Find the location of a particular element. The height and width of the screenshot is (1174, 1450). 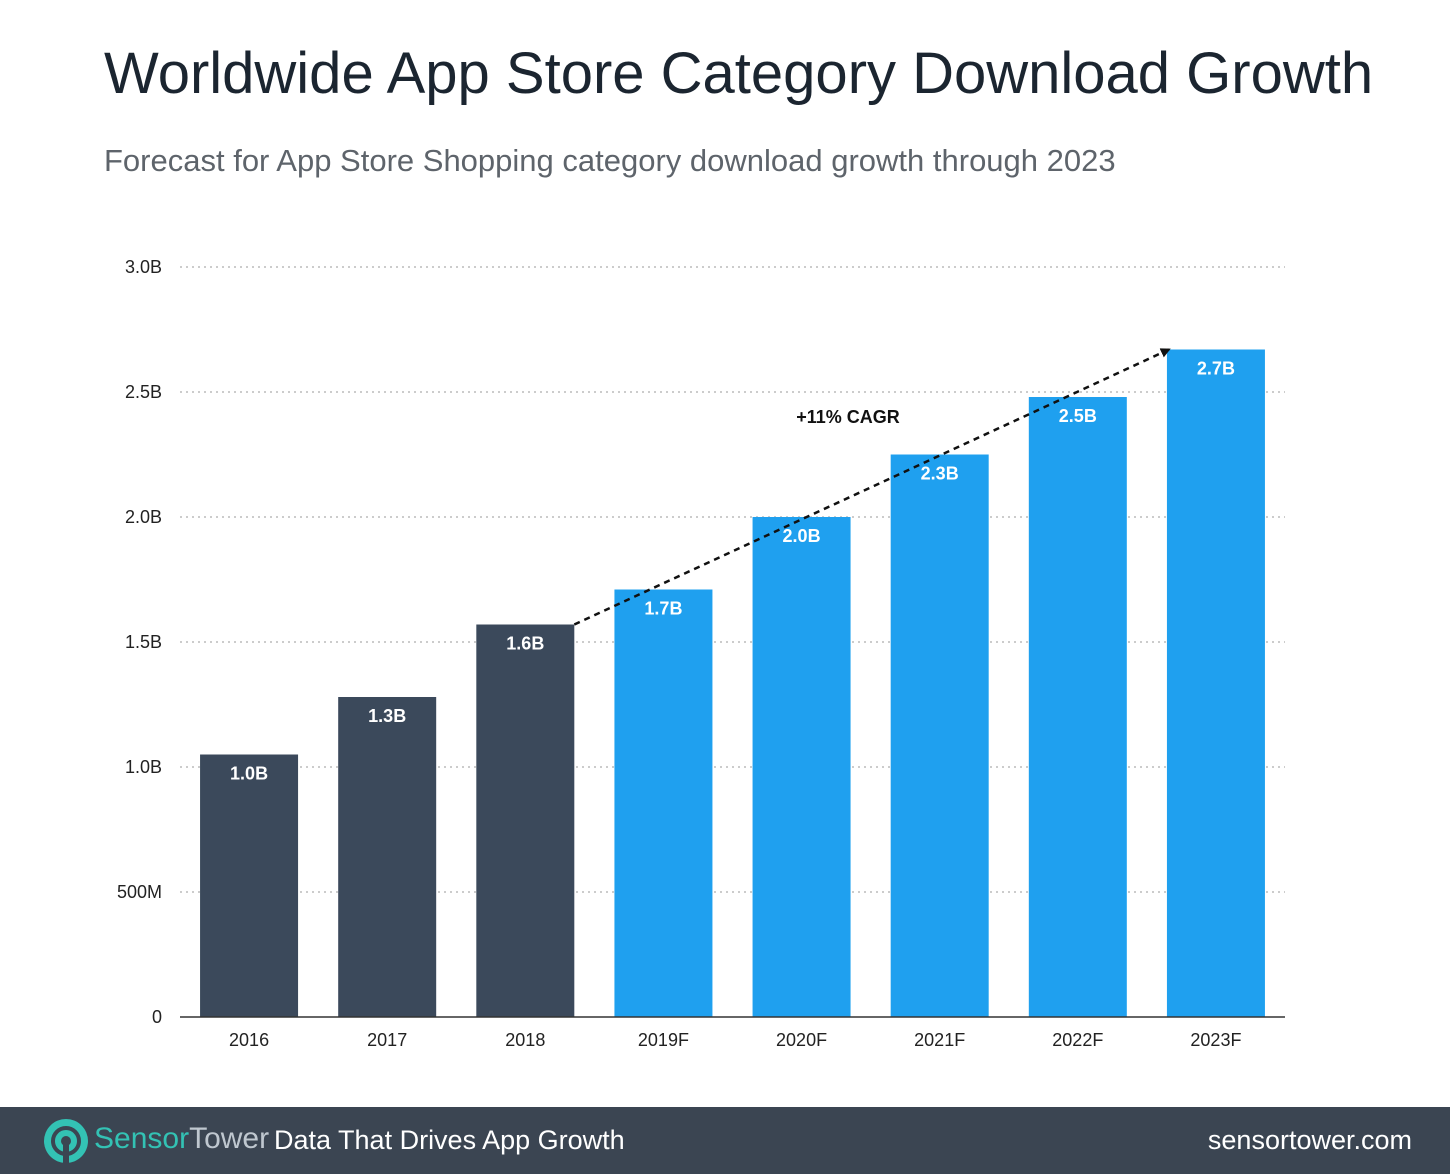

y-tick-label-2: 1.0B is located at coordinates (143, 767).